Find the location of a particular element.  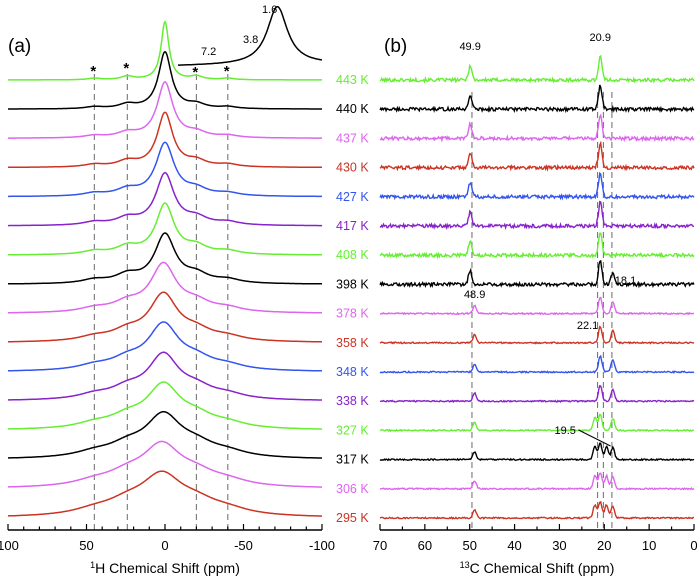

spectrum-a-317-k is located at coordinates (165, 434).